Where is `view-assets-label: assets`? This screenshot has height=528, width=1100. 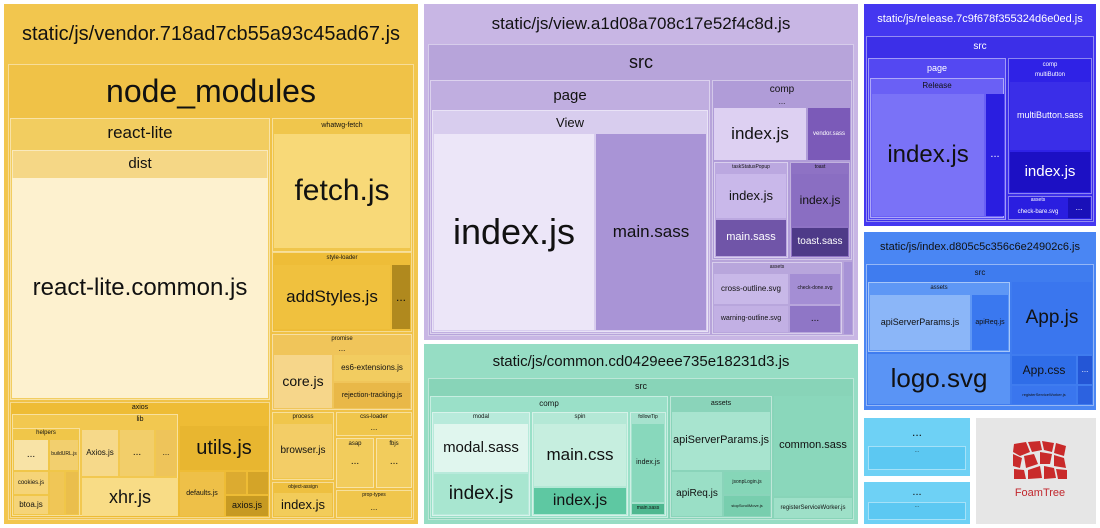 view-assets-label: assets is located at coordinates (777, 266).